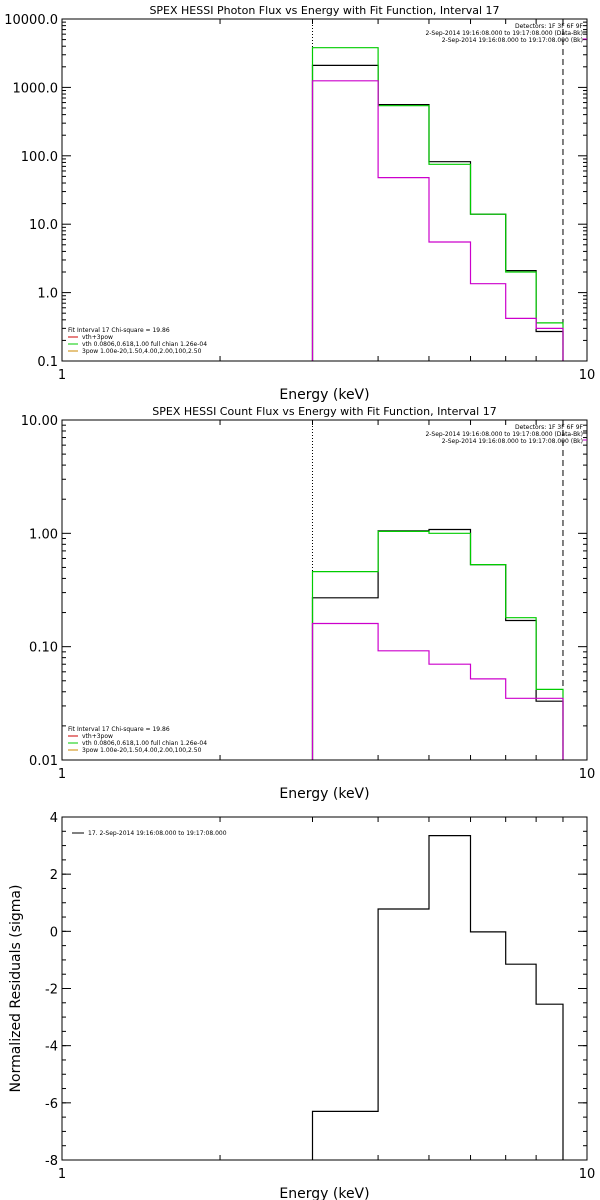 Image resolution: width=600 pixels, height=1200 pixels. I want to click on y-tick-label: 100.0, so click(39, 157).